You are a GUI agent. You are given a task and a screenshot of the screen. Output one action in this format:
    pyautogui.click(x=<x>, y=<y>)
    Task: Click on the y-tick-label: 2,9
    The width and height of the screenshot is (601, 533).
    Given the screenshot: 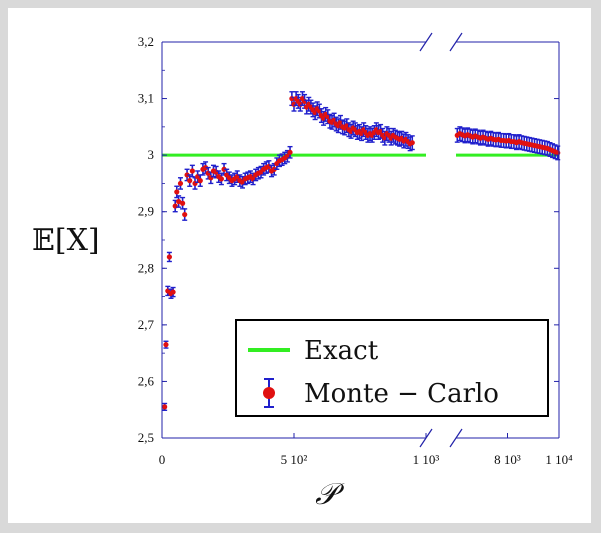 What is the action you would take?
    pyautogui.click(x=146, y=211)
    